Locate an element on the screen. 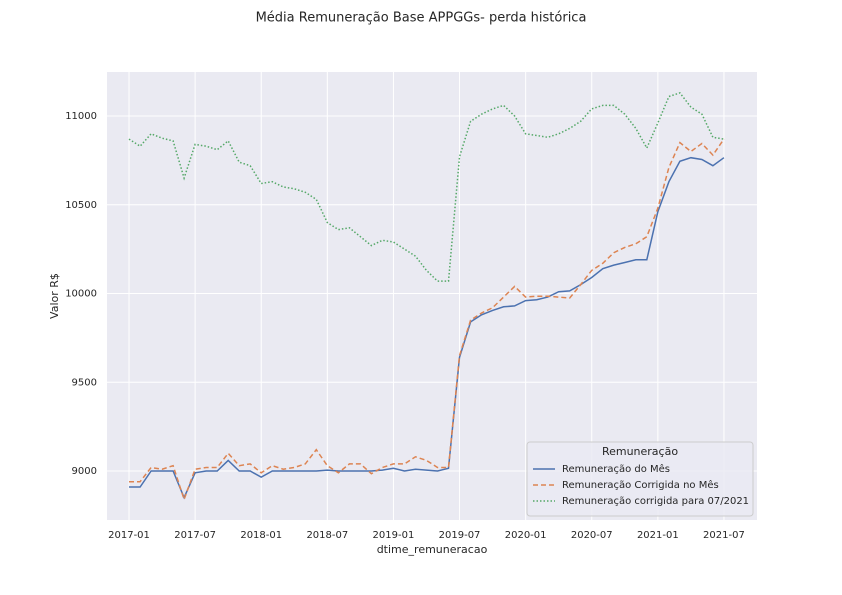 The width and height of the screenshot is (842, 595). legend-box is located at coordinates (640, 479).